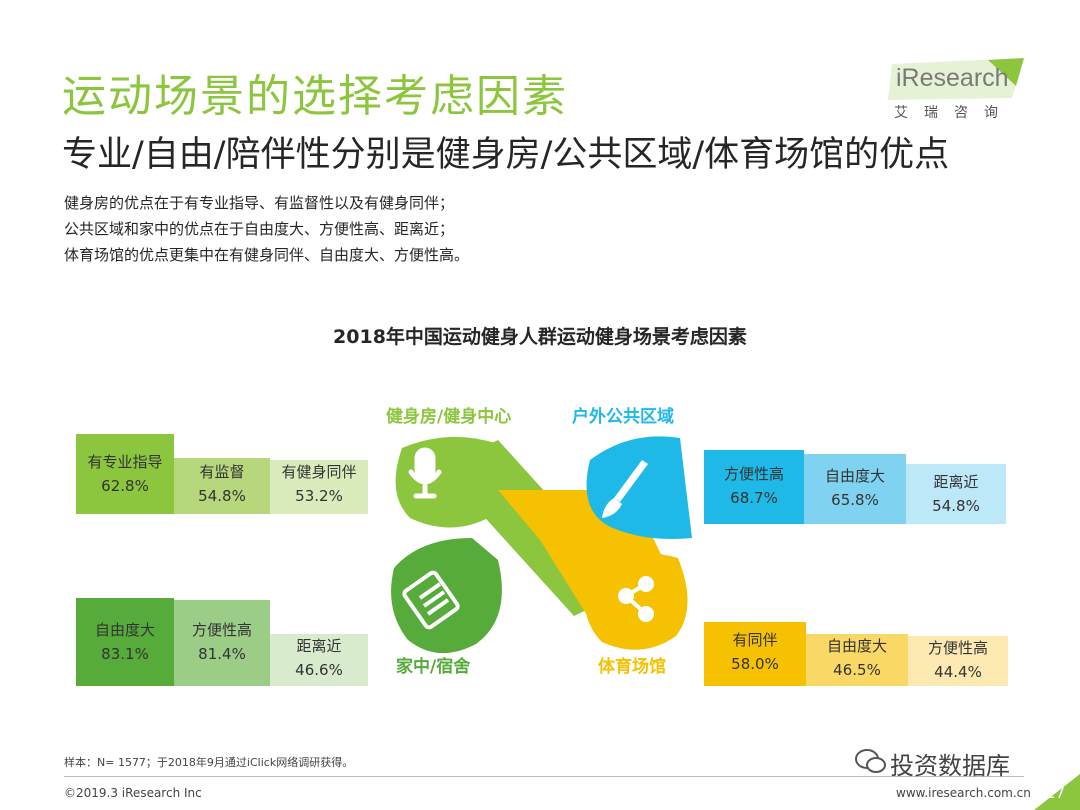 This screenshot has width=1080, height=810. I want to click on stadium-factor-2: 自由度大 46.5%, so click(857, 660).